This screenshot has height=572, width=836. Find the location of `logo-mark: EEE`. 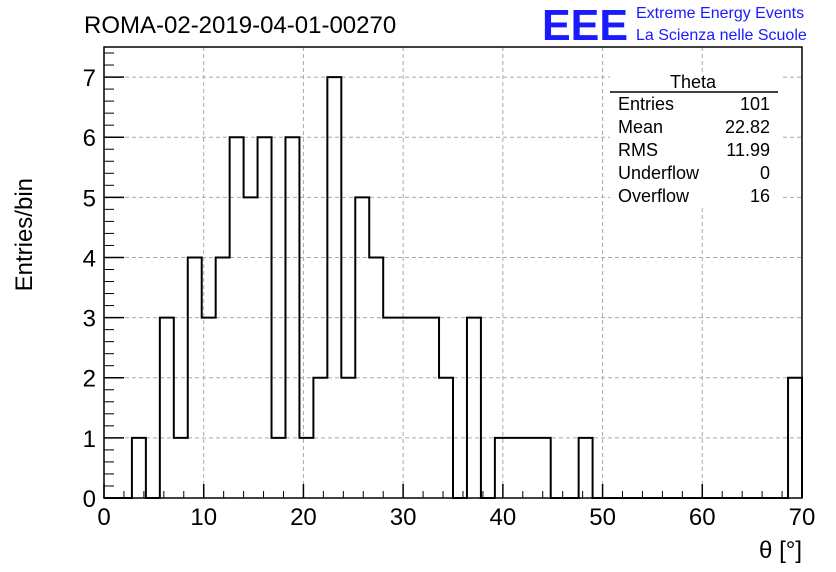

logo-mark: EEE is located at coordinates (585, 25).